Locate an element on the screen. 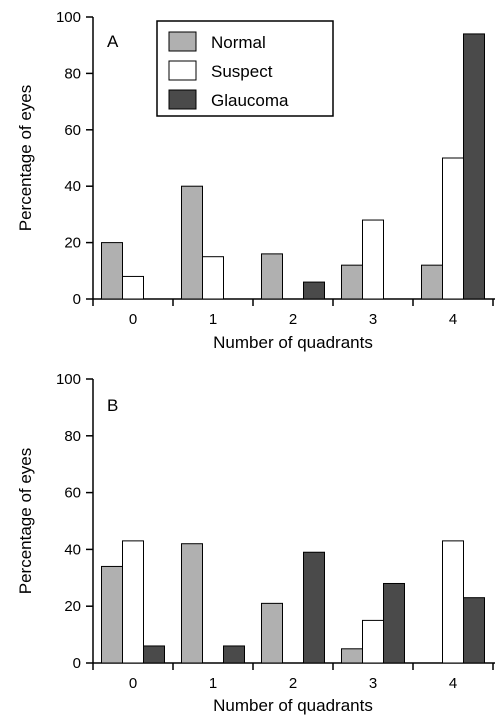  legend-swatch-normal is located at coordinates (182, 41).